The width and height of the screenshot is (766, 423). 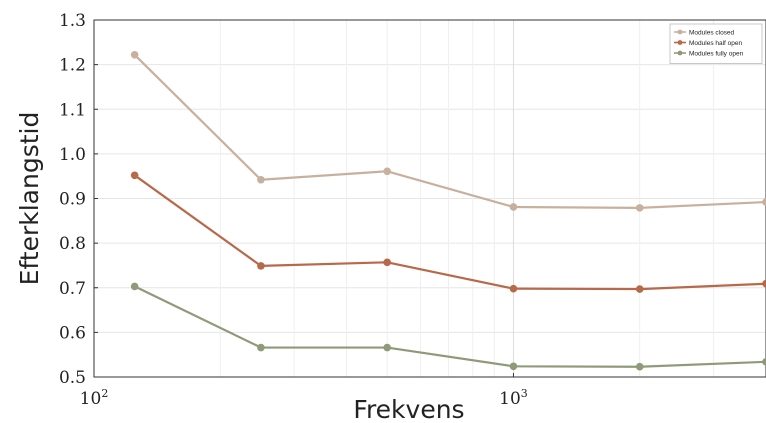 I want to click on y-tick-label: 0.7, so click(x=72, y=289).